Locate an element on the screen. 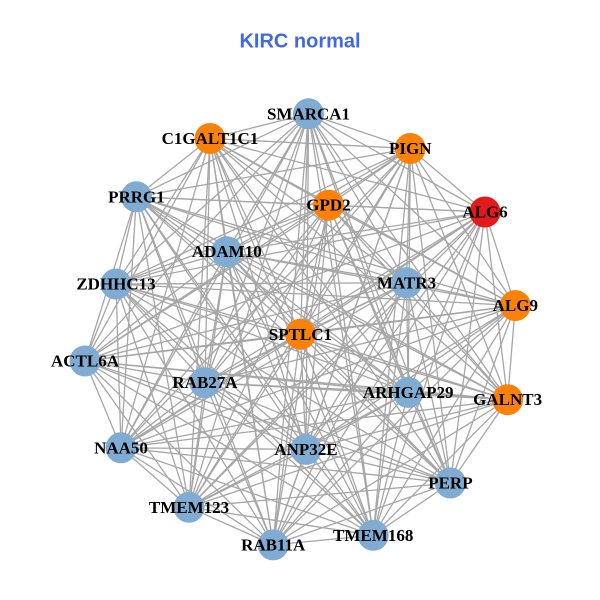 The height and width of the screenshot is (600, 600). svg-text: NAA50 is located at coordinates (121, 447).